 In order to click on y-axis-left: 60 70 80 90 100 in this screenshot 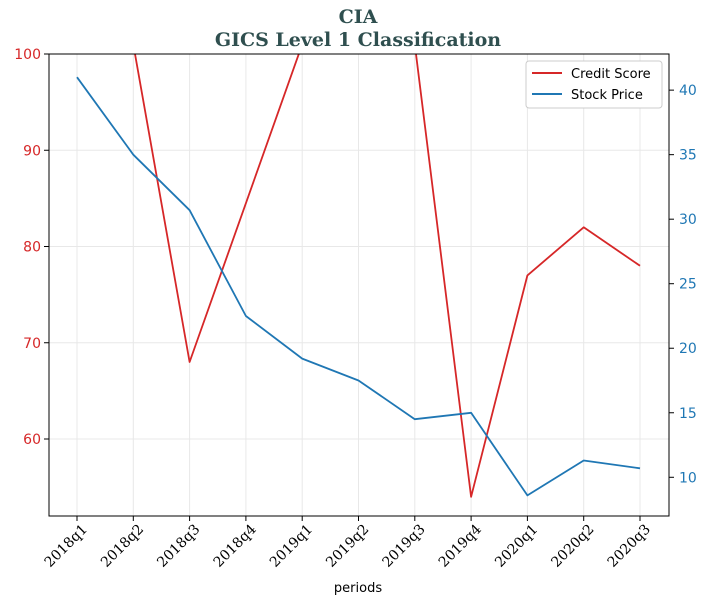, I will do `click(31, 247)`.